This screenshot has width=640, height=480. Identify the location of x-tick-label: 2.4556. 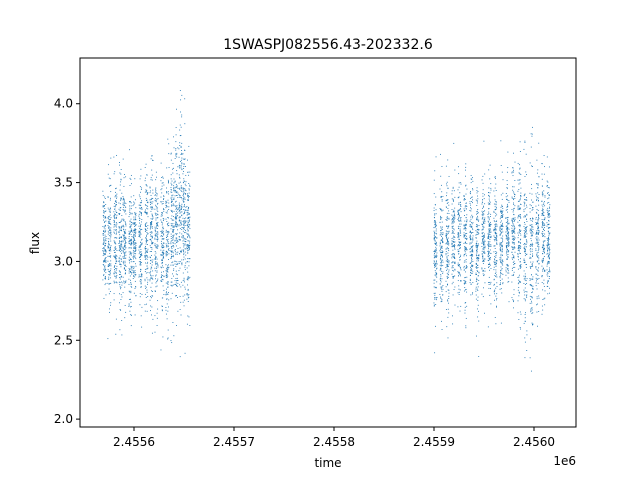
(134, 442).